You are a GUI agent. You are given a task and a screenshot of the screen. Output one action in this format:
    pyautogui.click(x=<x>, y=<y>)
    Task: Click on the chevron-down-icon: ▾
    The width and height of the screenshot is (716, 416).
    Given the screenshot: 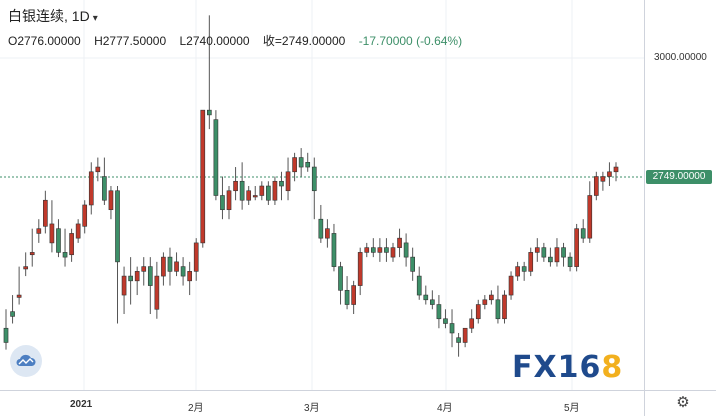 What is the action you would take?
    pyautogui.click(x=95, y=18)
    